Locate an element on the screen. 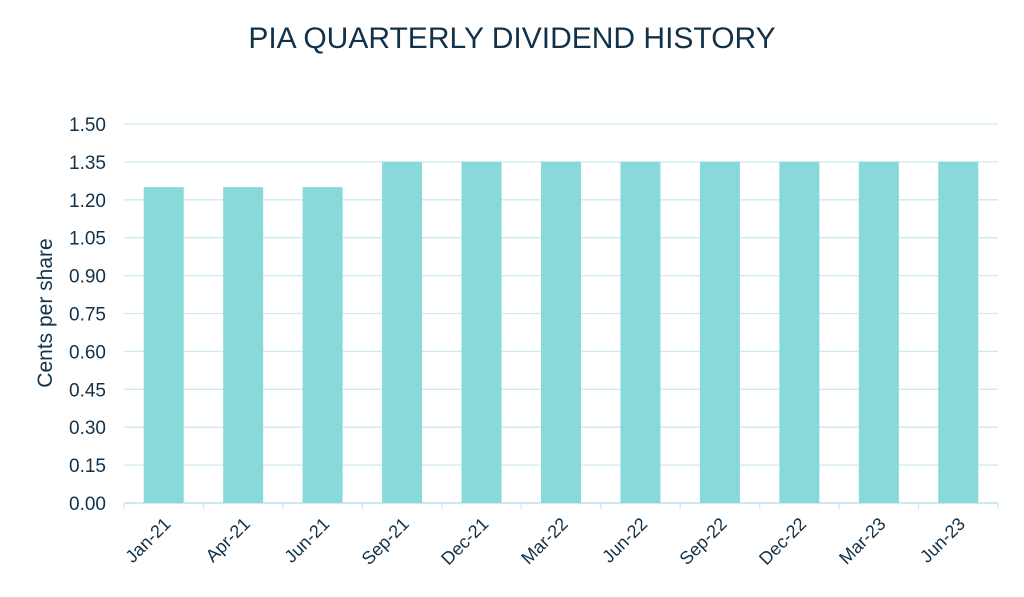  x-tick-label: Jun-23 is located at coordinates (942, 540).